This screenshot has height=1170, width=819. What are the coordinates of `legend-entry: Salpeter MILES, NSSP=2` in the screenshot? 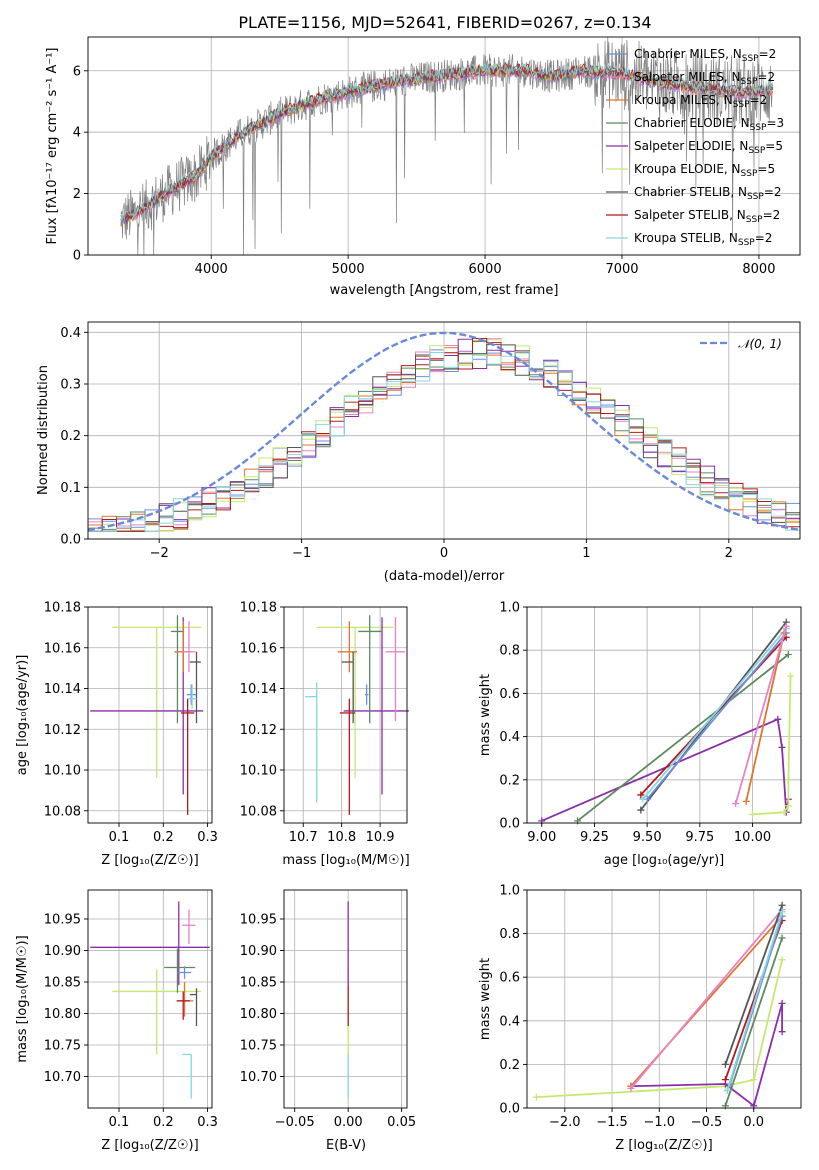 It's located at (704, 78).